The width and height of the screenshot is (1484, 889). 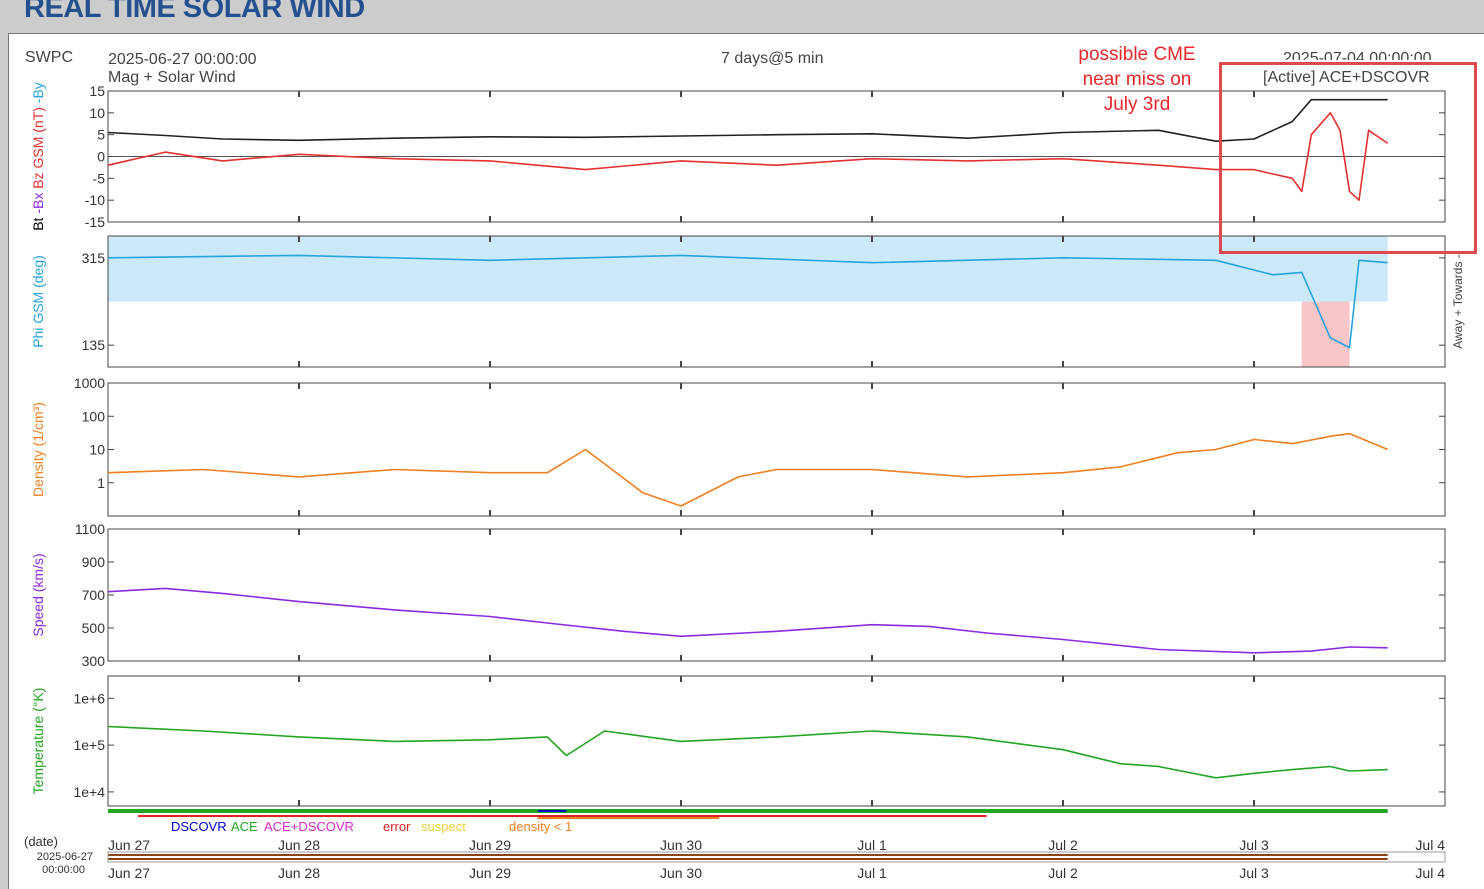 I want to click on mag-ytick-label: -10, so click(x=95, y=200).